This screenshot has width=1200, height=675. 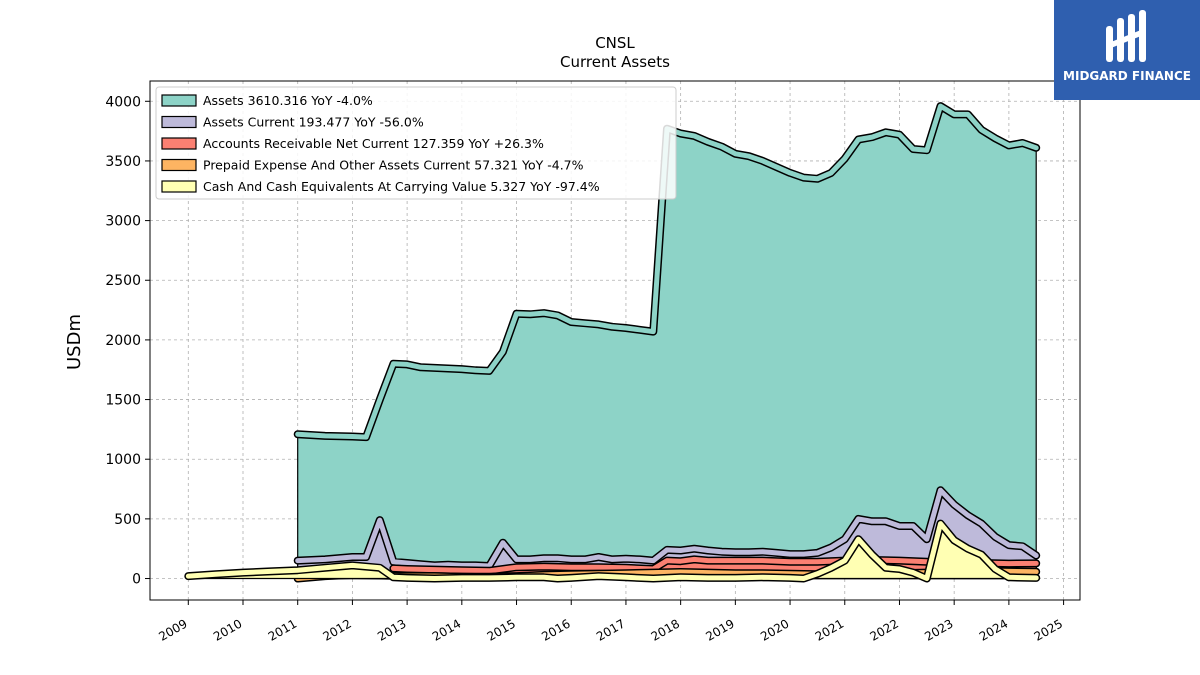 What do you see at coordinates (391, 629) in the screenshot?
I see `x-tick-label: 2013` at bounding box center [391, 629].